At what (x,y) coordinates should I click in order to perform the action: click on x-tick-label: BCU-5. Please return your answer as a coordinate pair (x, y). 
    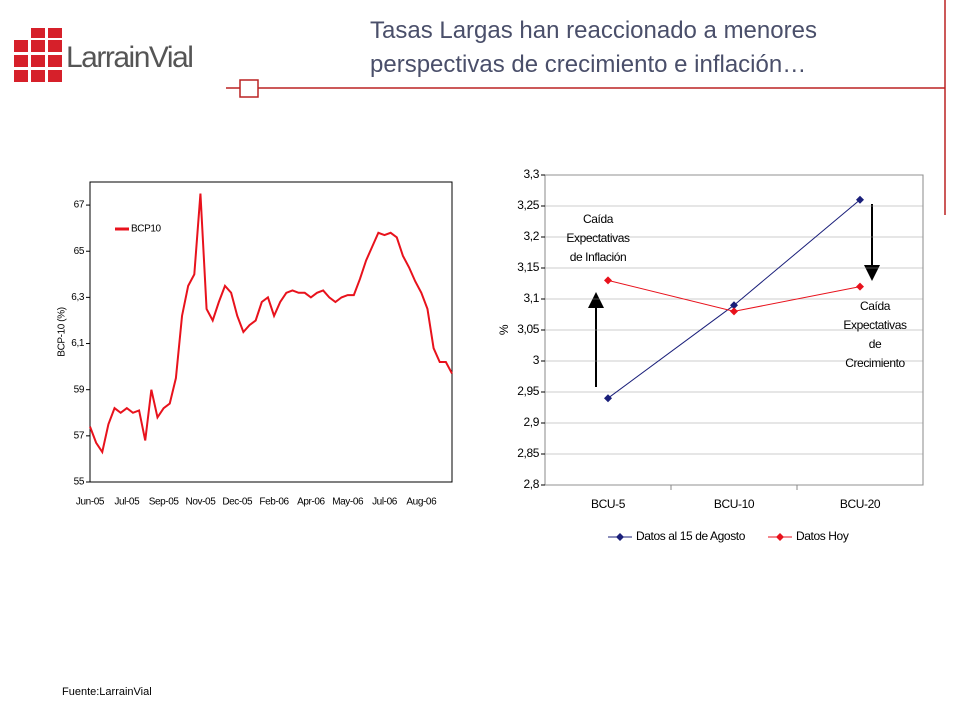
    Looking at the image, I should click on (608, 504).